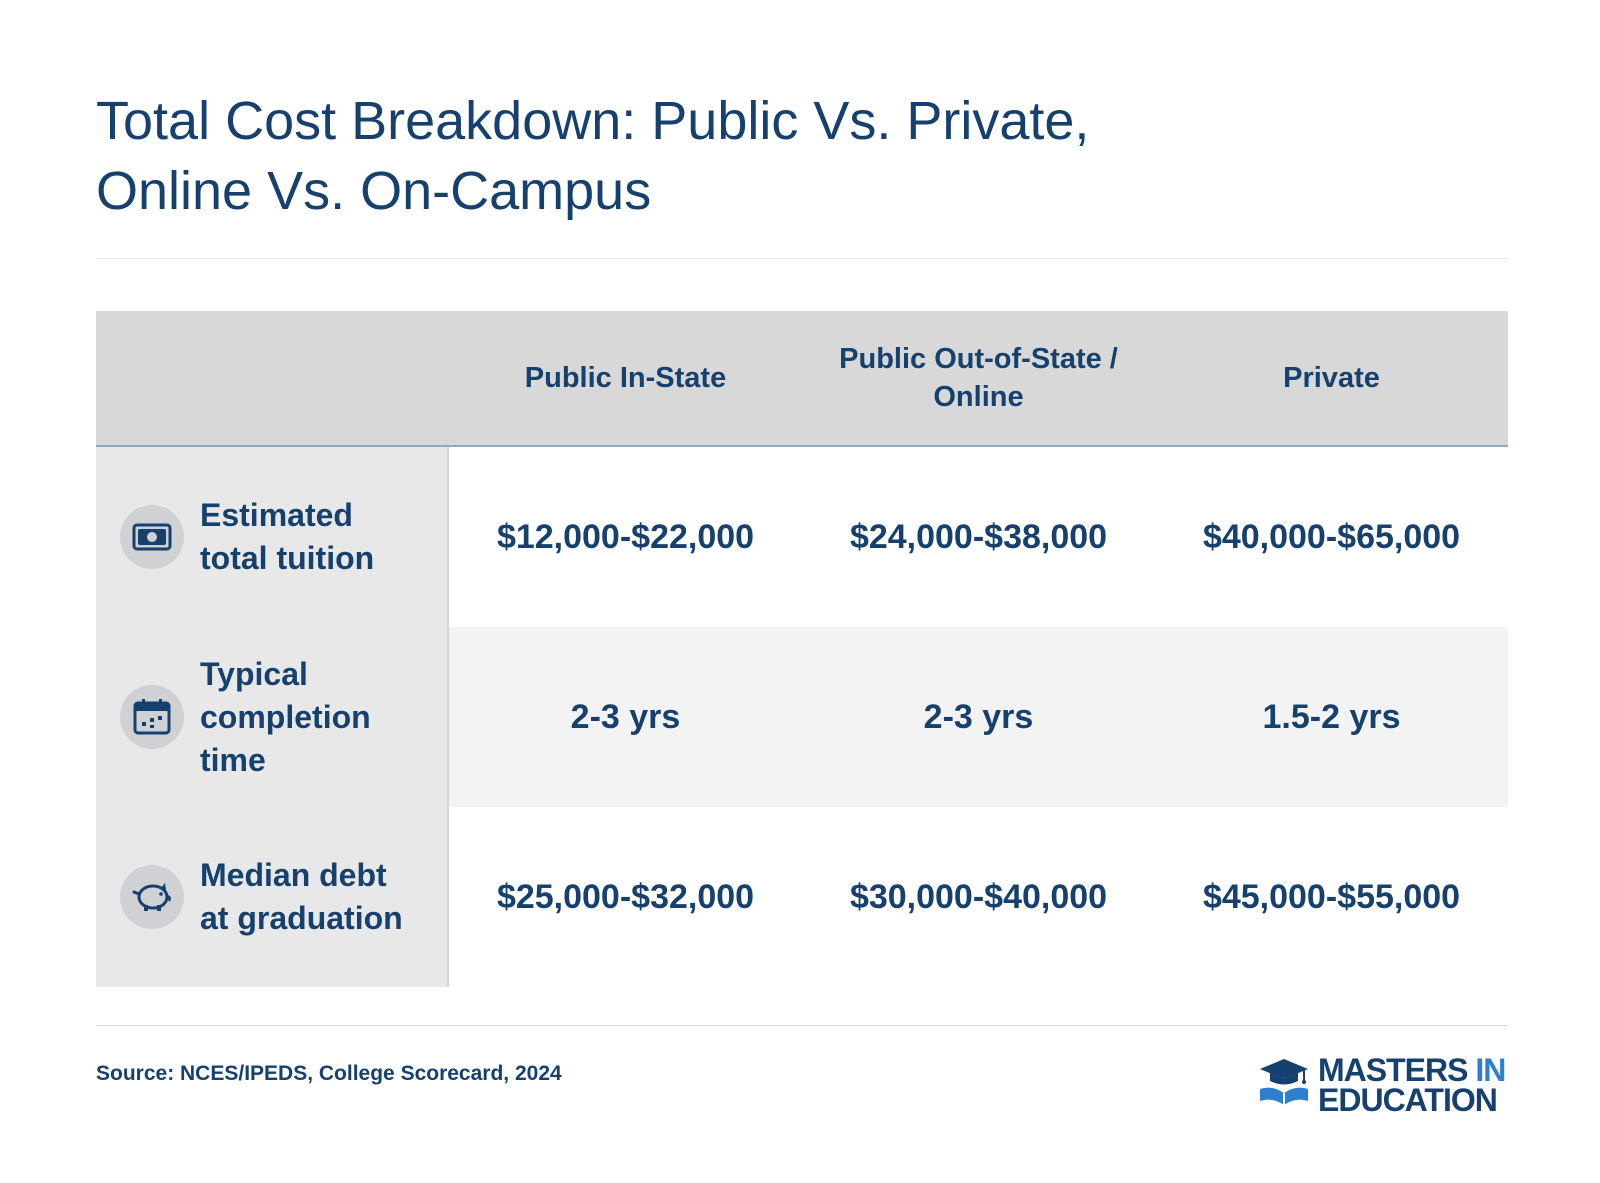 Image resolution: width=1600 pixels, height=1183 pixels. I want to click on table-cell: $25,000-$32,000, so click(625, 897).